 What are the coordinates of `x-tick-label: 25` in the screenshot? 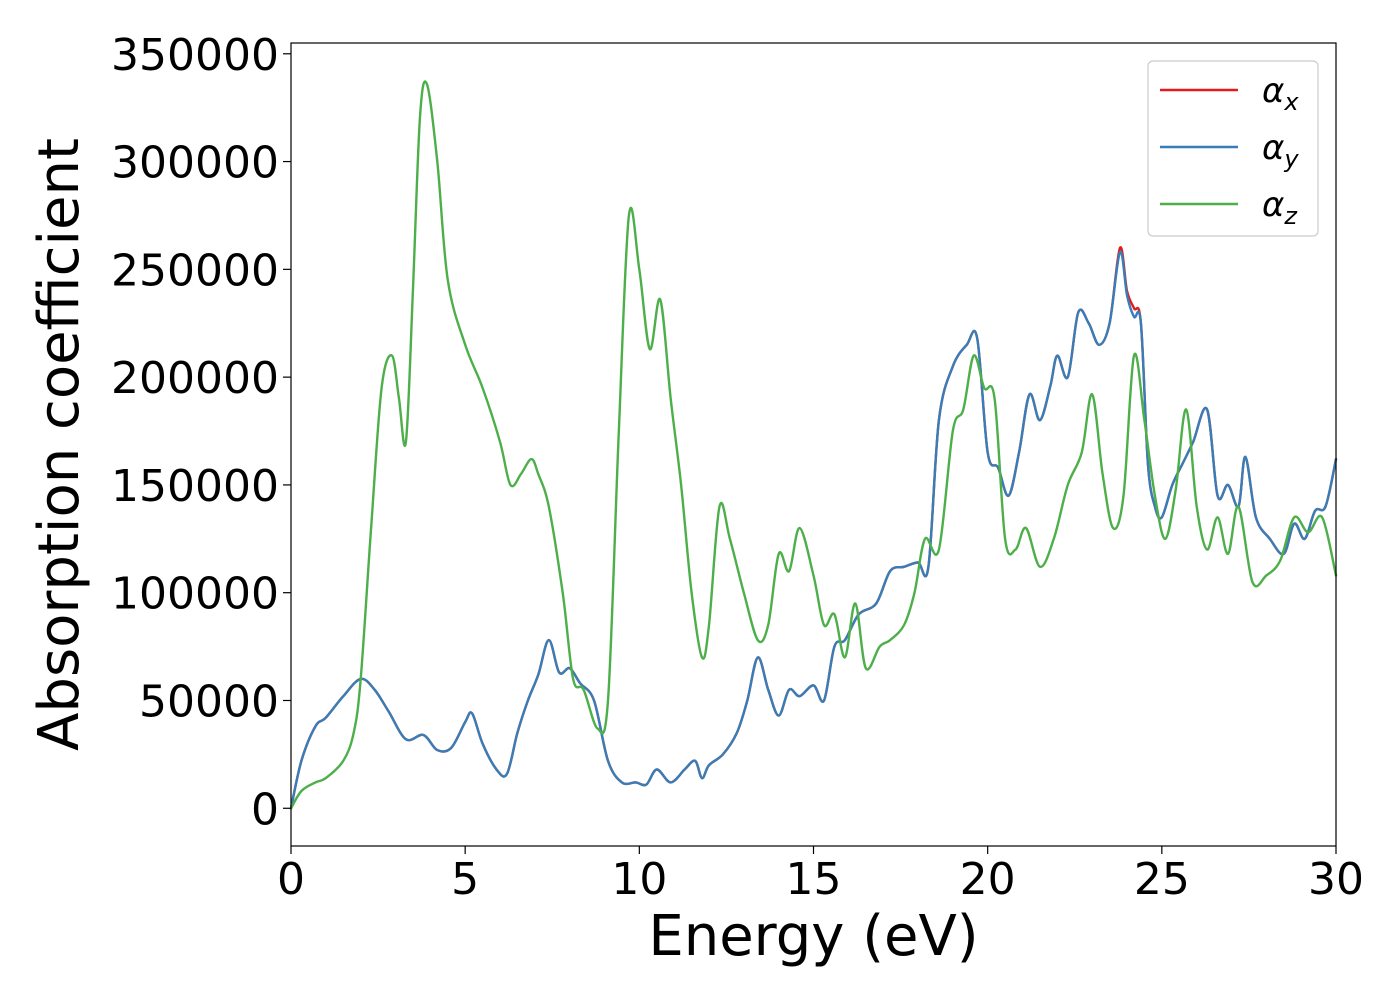 It's located at (1162, 879).